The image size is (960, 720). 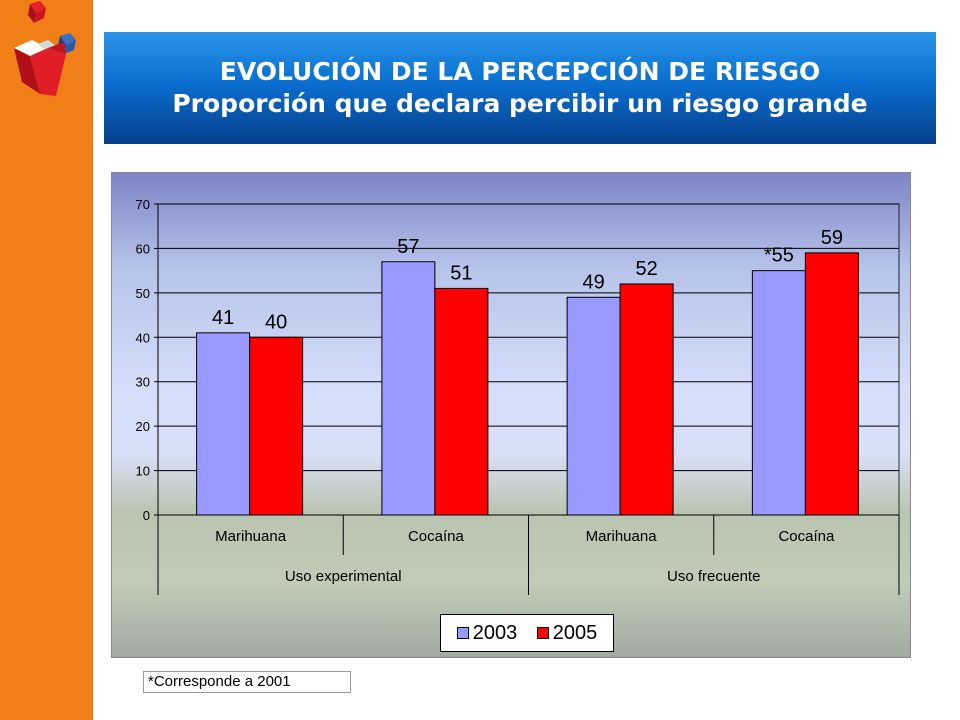 What do you see at coordinates (143, 248) in the screenshot?
I see `y-tick-label: 60` at bounding box center [143, 248].